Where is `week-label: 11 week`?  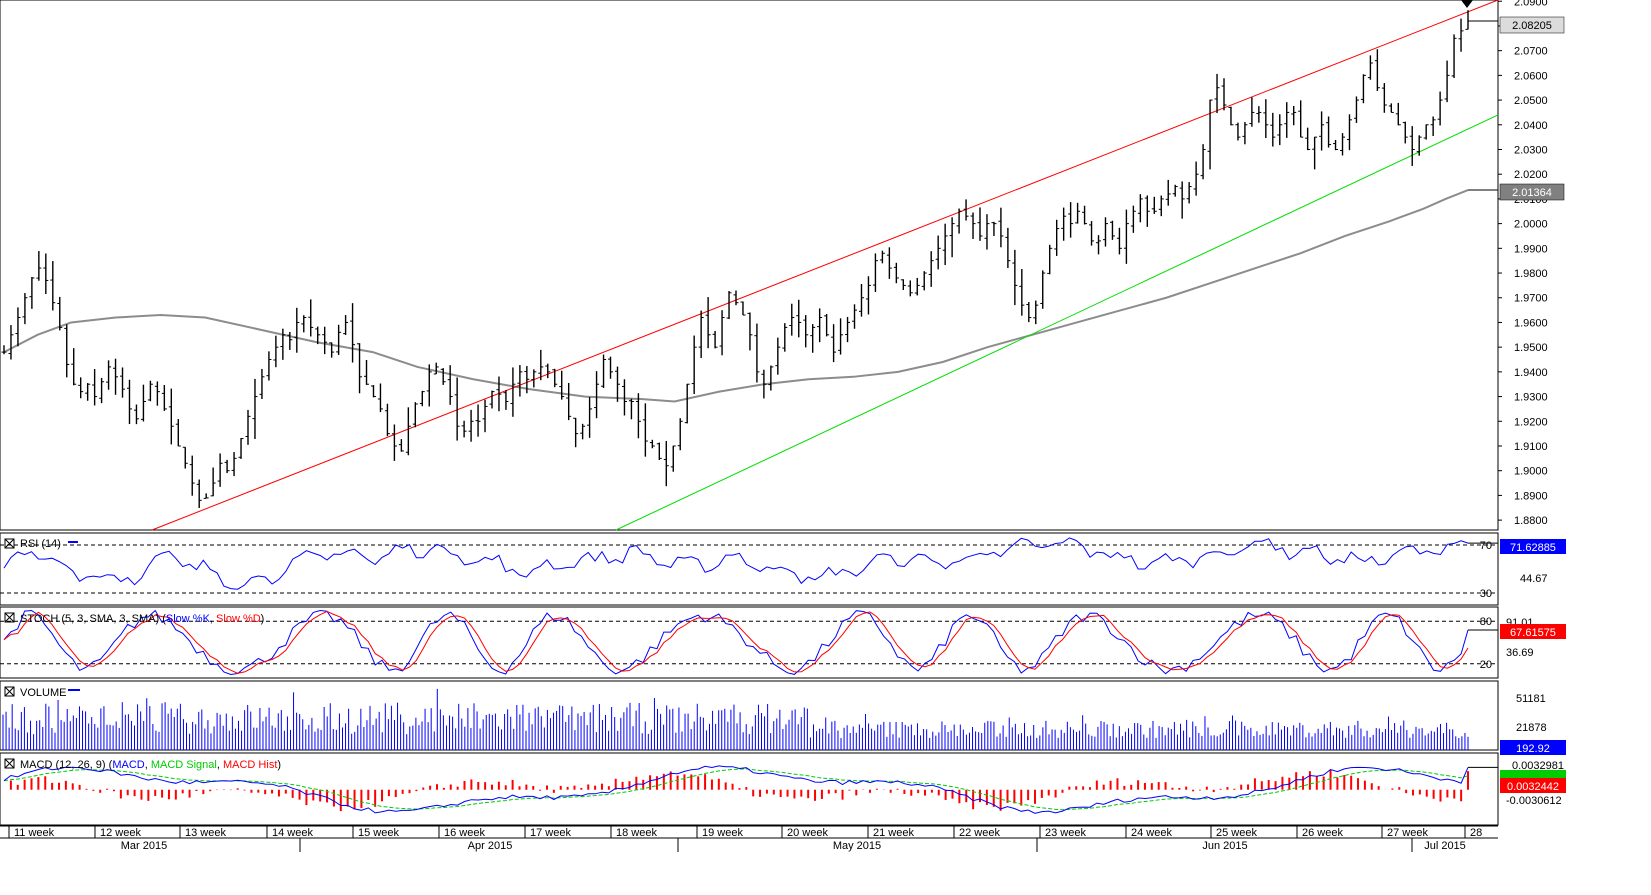
week-label: 11 week is located at coordinates (34, 833).